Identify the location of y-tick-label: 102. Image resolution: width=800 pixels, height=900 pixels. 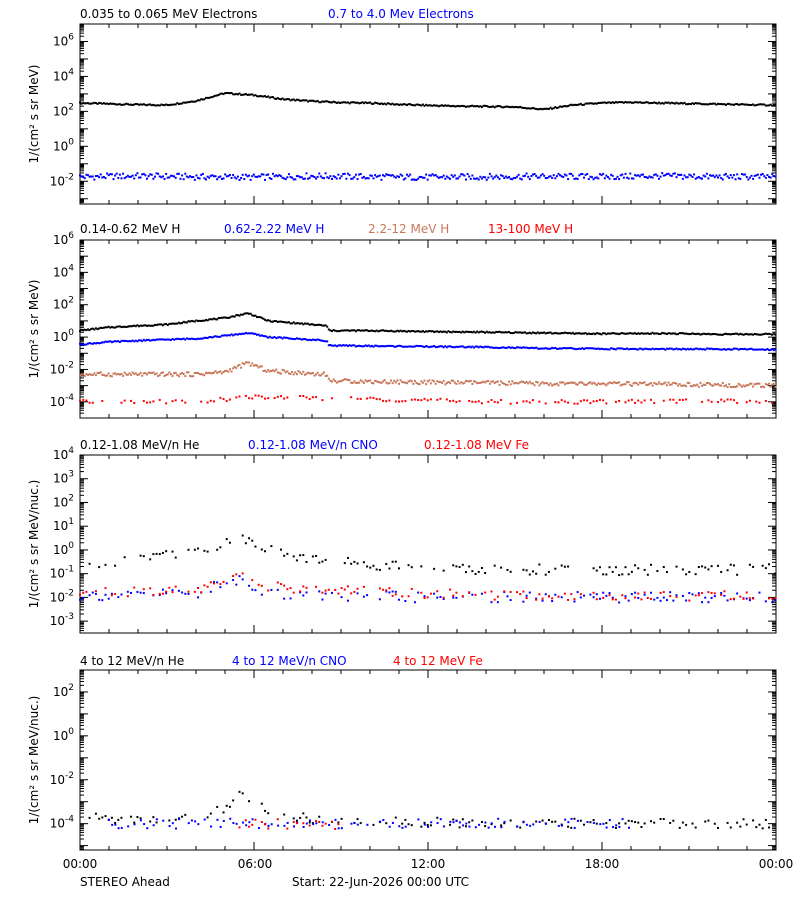
(63, 110).